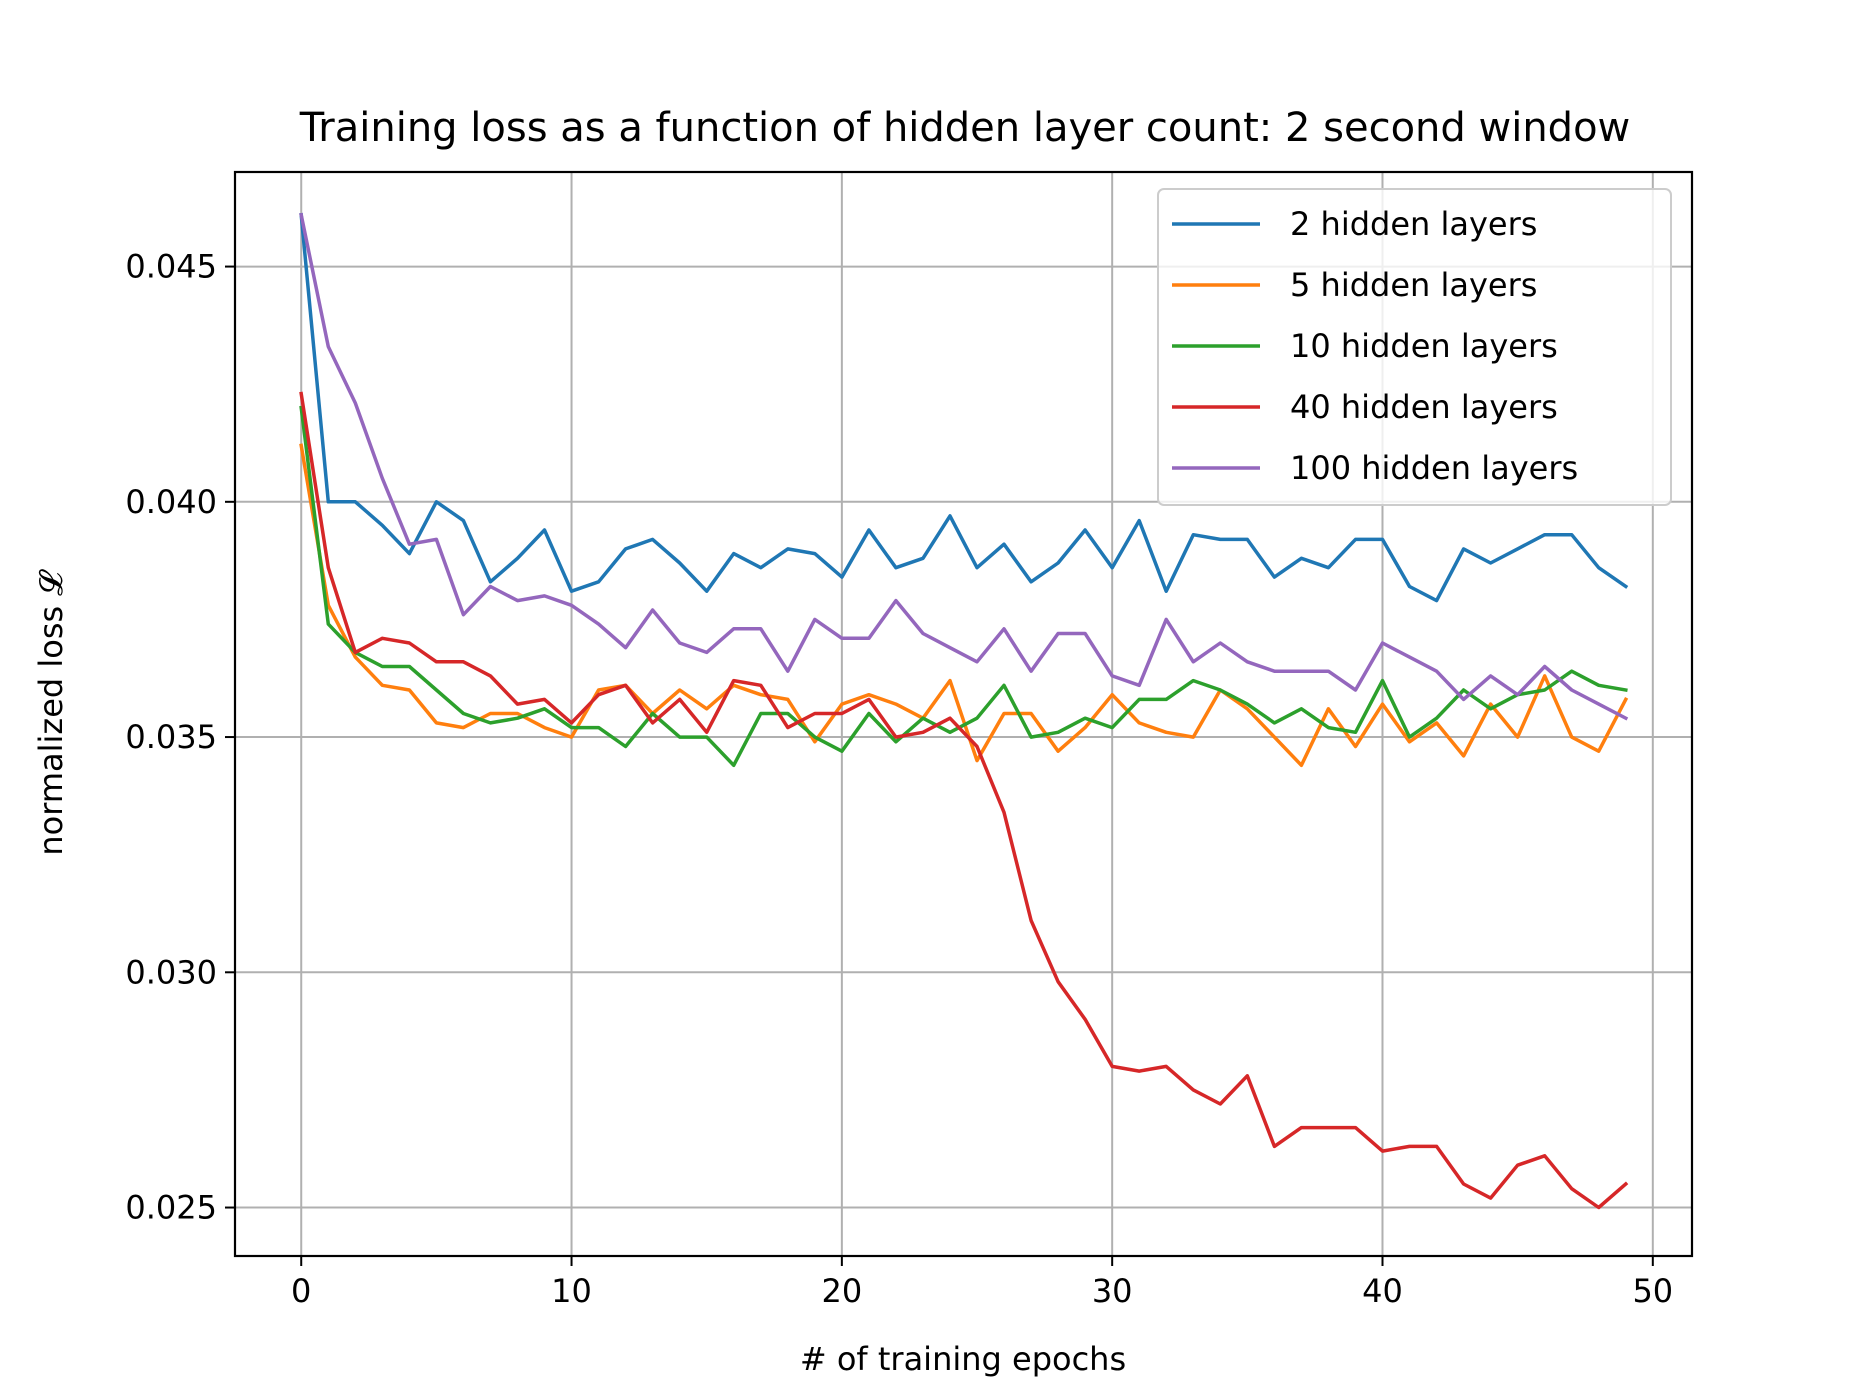 The image size is (1856, 1392). I want to click on x-axis-label: # of training epochs, so click(963, 1359).